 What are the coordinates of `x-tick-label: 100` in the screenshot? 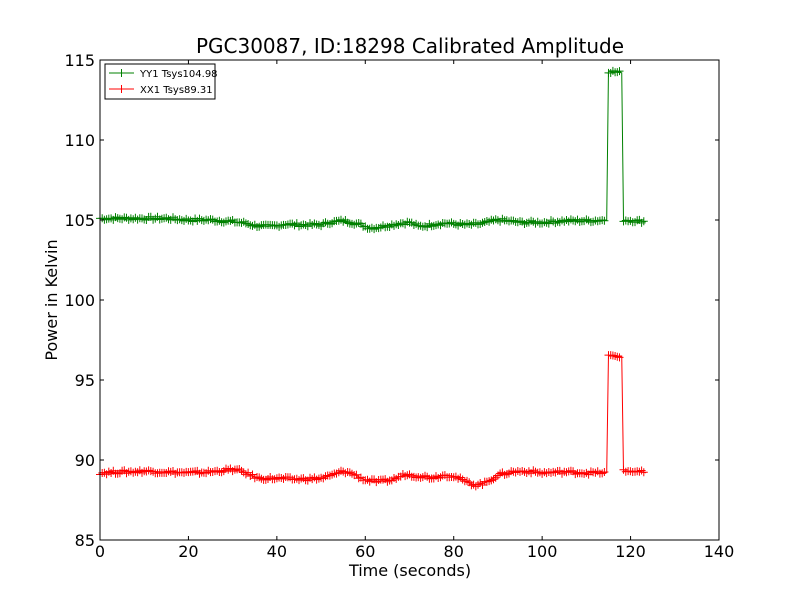 It's located at (542, 551).